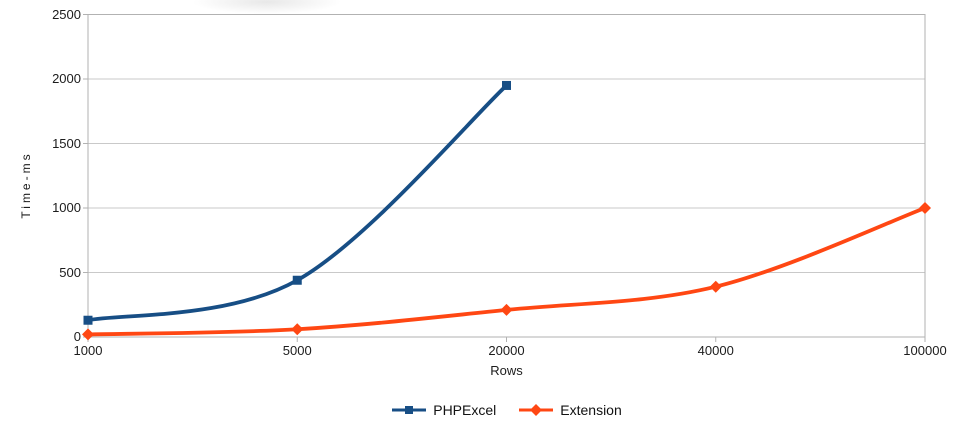  I want to click on x-tick-label: 20000, so click(506, 350).